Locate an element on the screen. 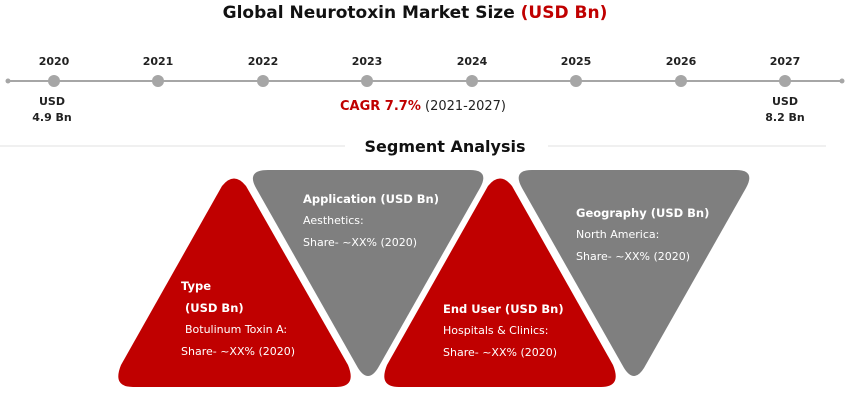 The image size is (850, 400). timeline-end-dot-right is located at coordinates (842, 81).